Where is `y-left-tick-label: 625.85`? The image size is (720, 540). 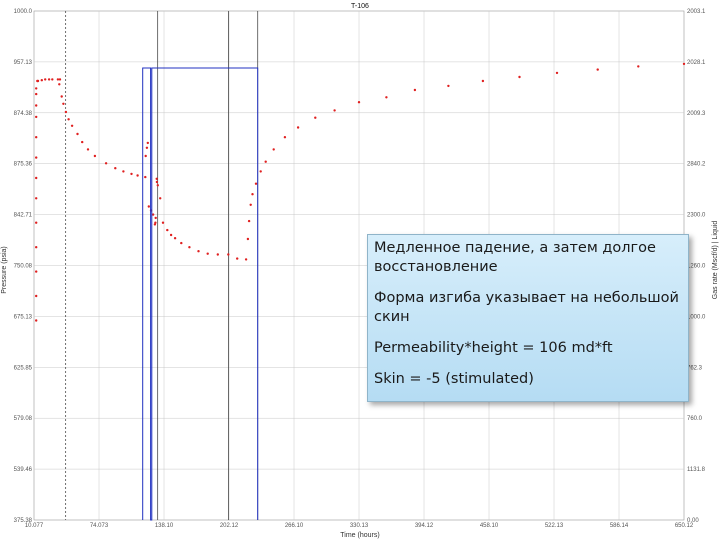
y-left-tick-label: 625.85 is located at coordinates (23, 368).